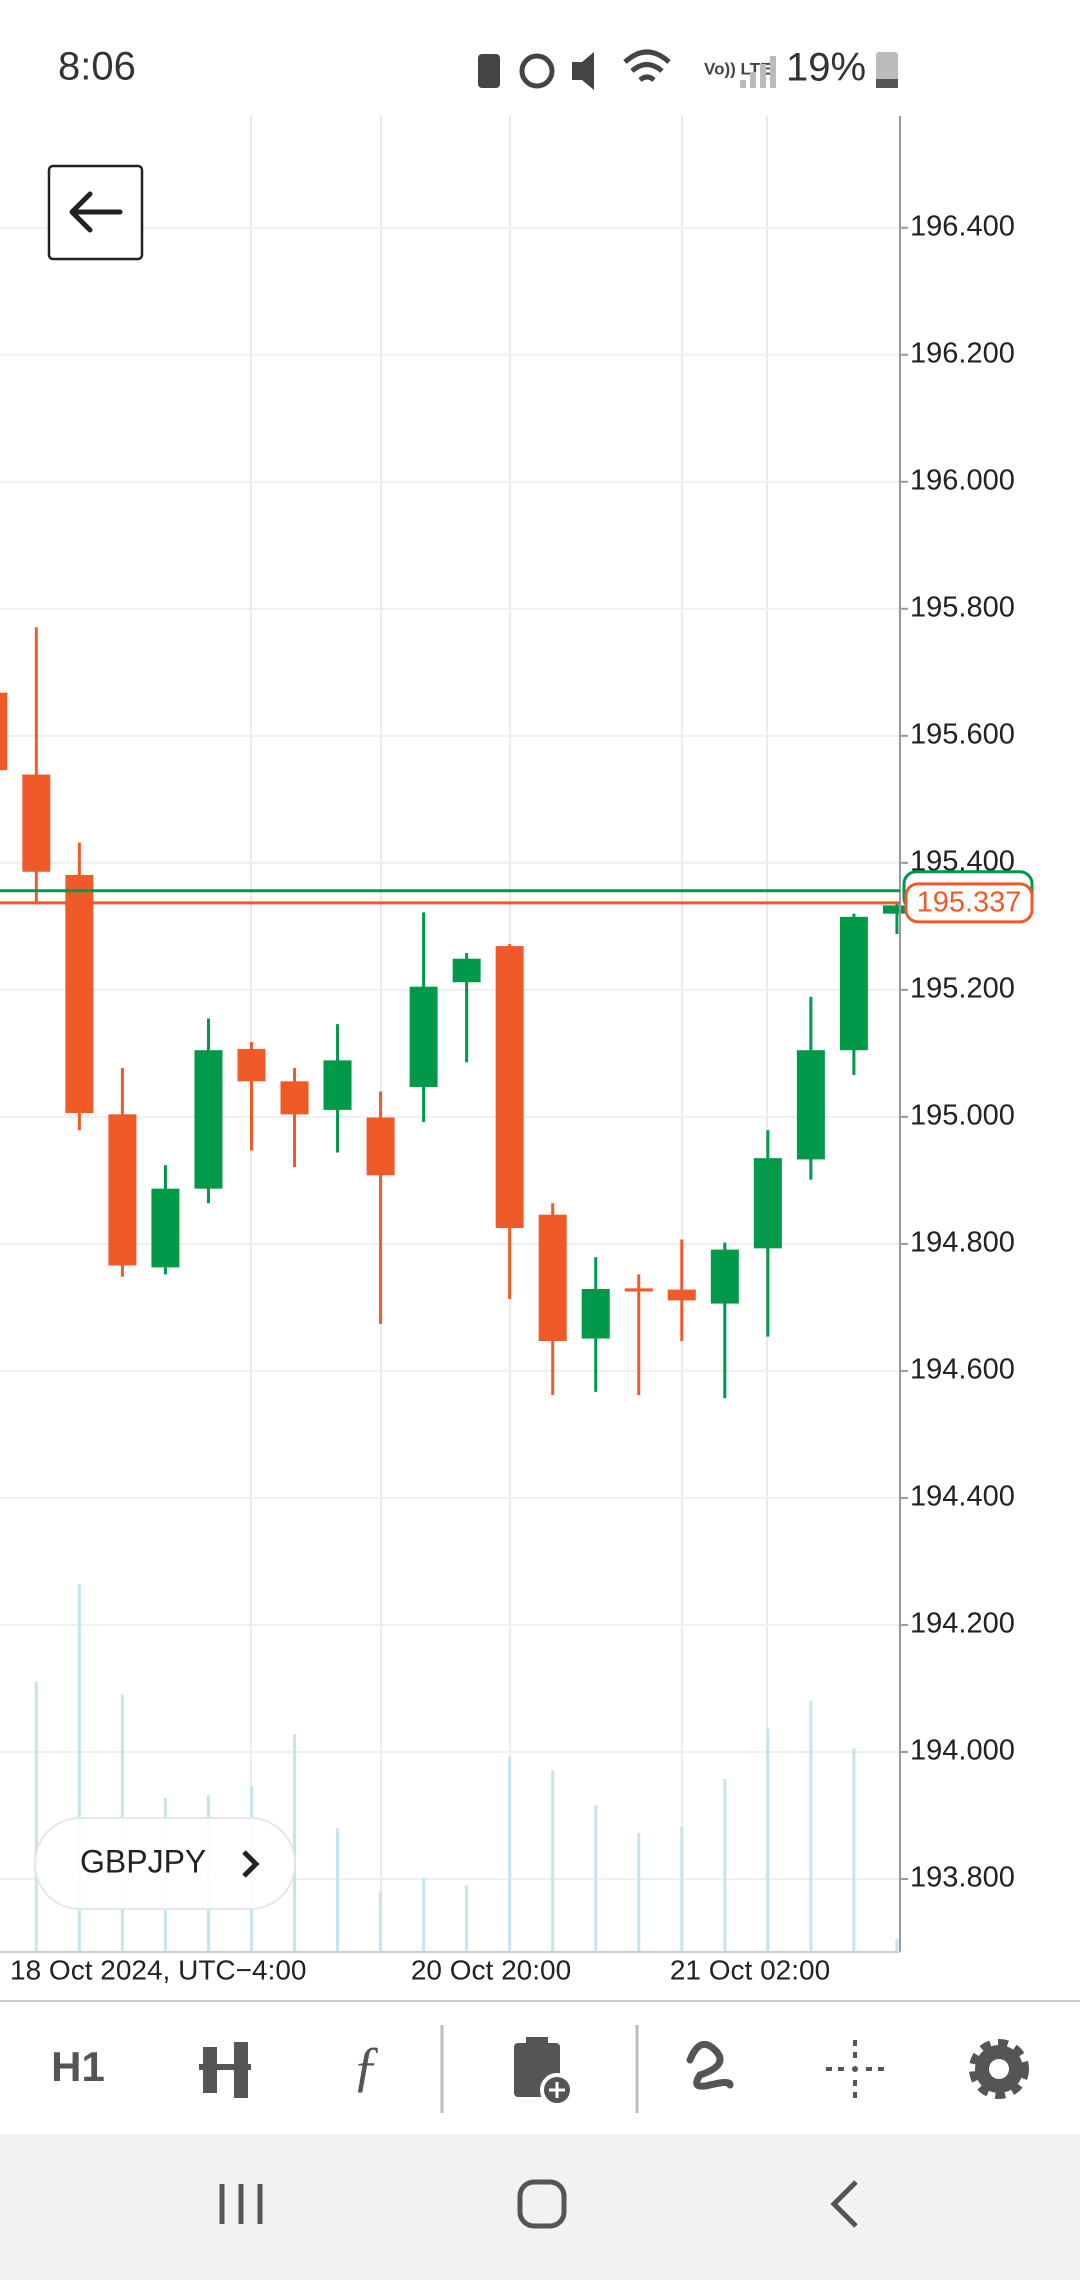  Describe the element at coordinates (962, 1751) in the screenshot. I see `y-tick-label: 194.000` at that location.